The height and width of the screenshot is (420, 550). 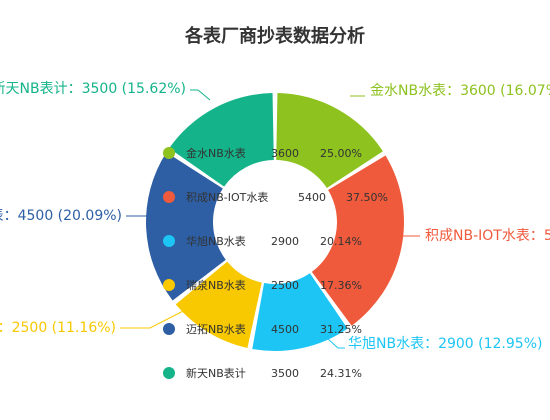 What do you see at coordinates (341, 285) in the screenshot?
I see `legend-percent: 17.36%` at bounding box center [341, 285].